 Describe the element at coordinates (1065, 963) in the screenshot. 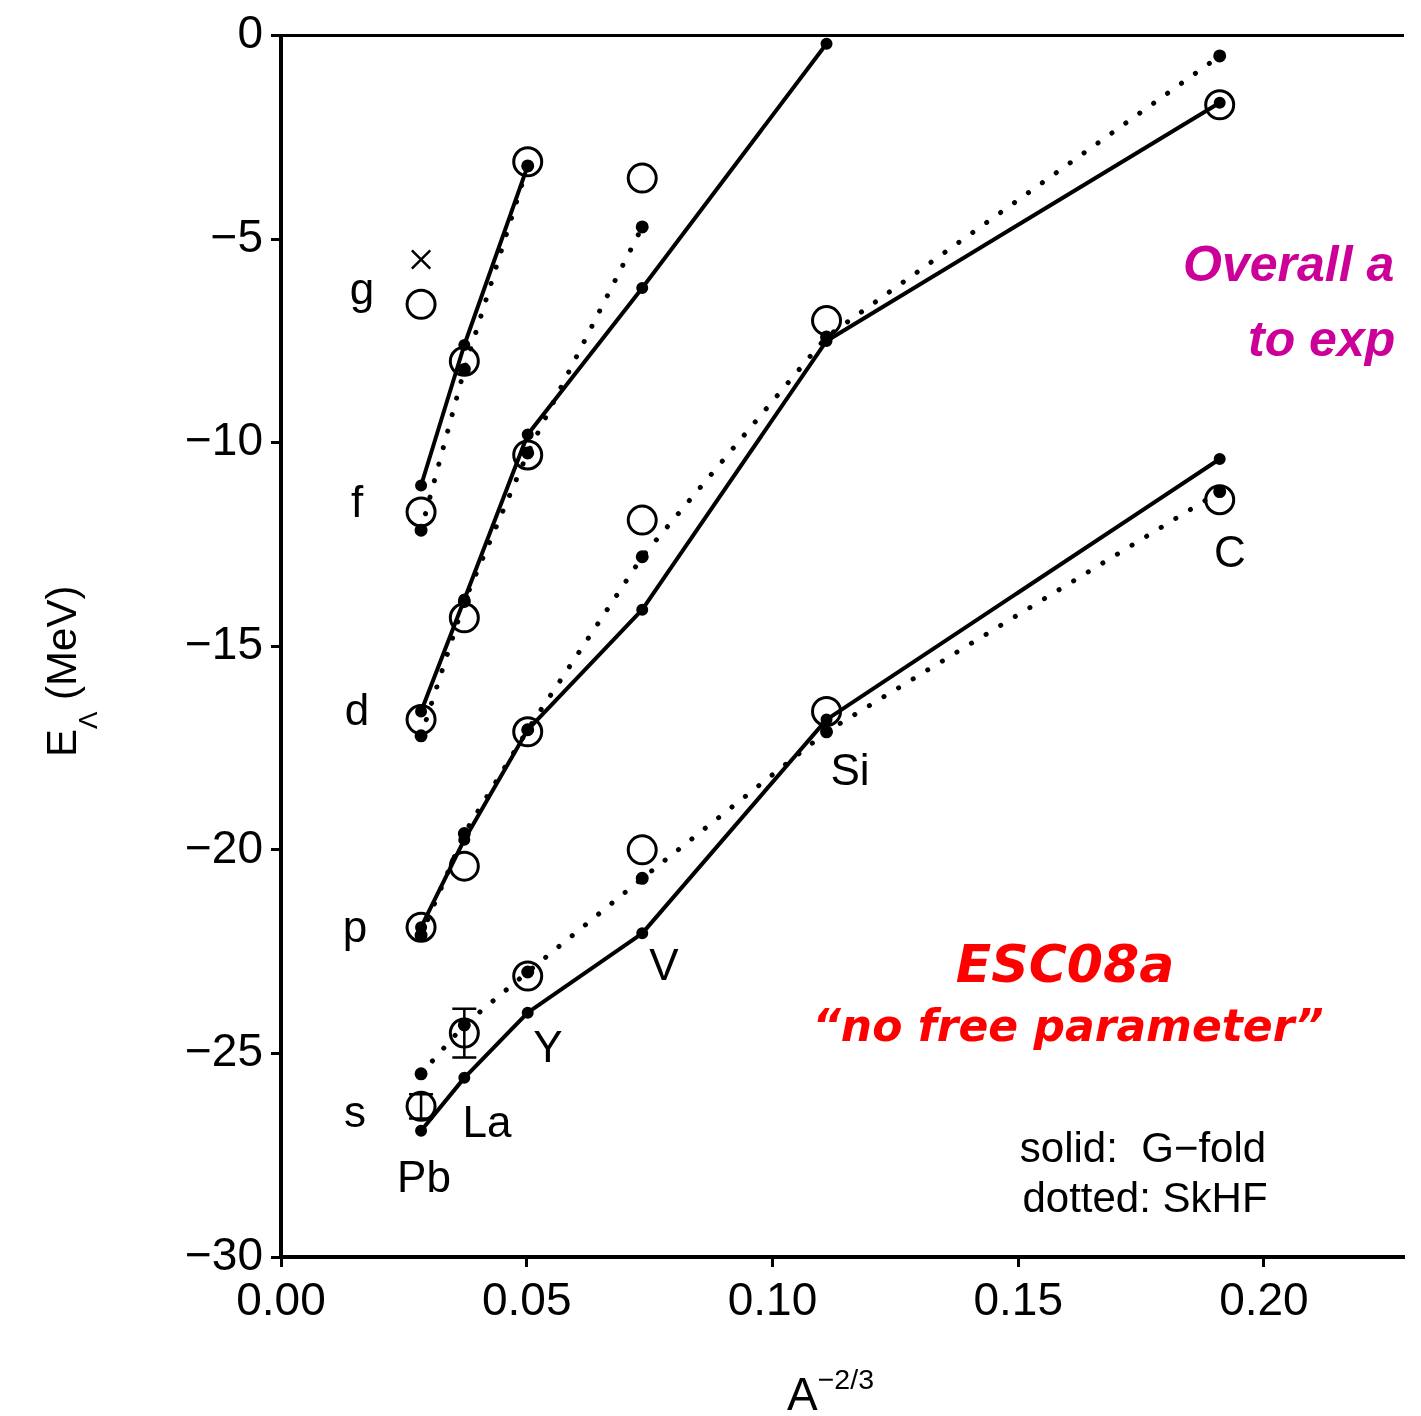

I see `annotation: ESC08a` at that location.